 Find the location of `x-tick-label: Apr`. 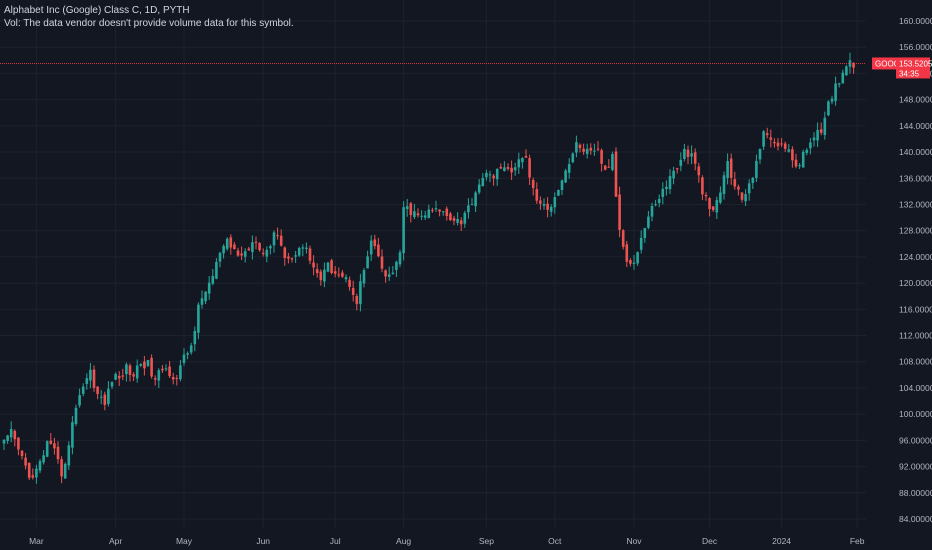

x-tick-label: Apr is located at coordinates (115, 541).